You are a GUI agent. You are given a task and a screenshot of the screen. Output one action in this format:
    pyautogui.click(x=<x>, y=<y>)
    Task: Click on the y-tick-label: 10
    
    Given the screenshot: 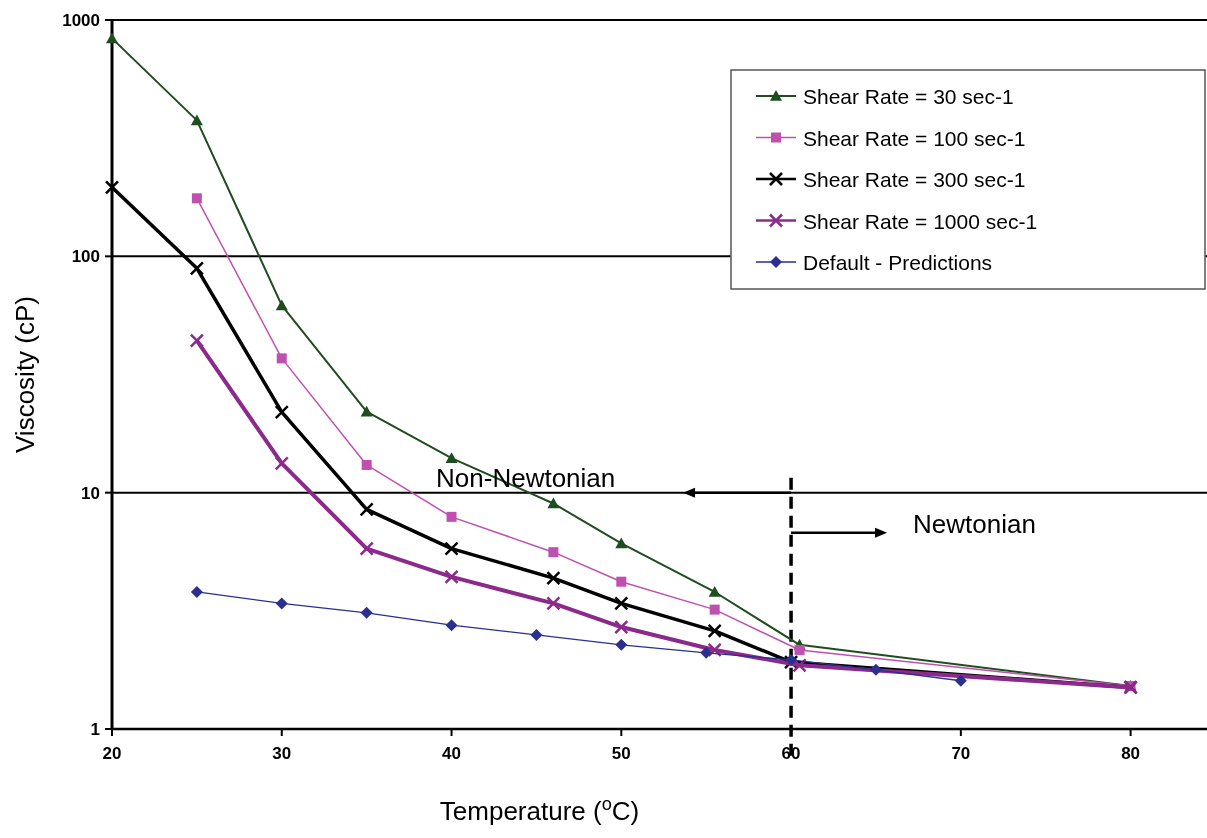 What is the action you would take?
    pyautogui.click(x=90, y=493)
    